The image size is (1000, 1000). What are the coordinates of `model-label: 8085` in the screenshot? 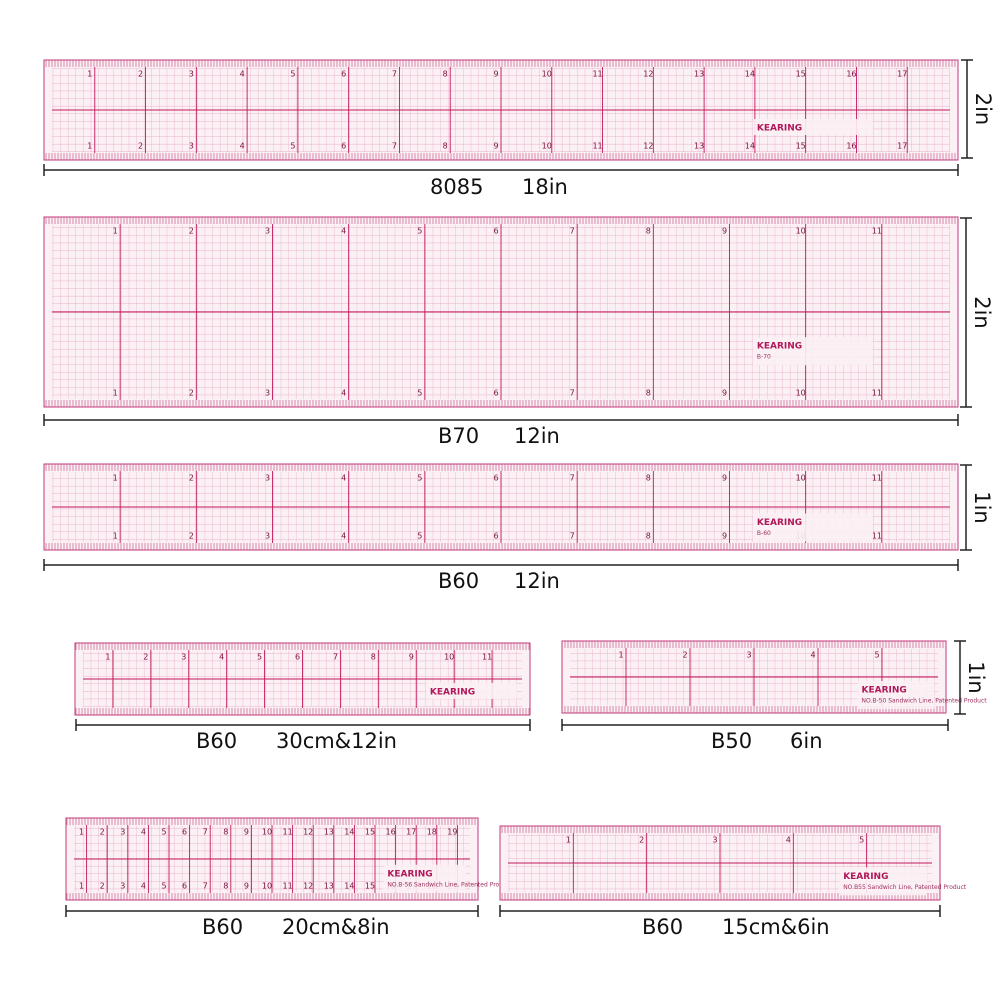 It's located at (456, 187).